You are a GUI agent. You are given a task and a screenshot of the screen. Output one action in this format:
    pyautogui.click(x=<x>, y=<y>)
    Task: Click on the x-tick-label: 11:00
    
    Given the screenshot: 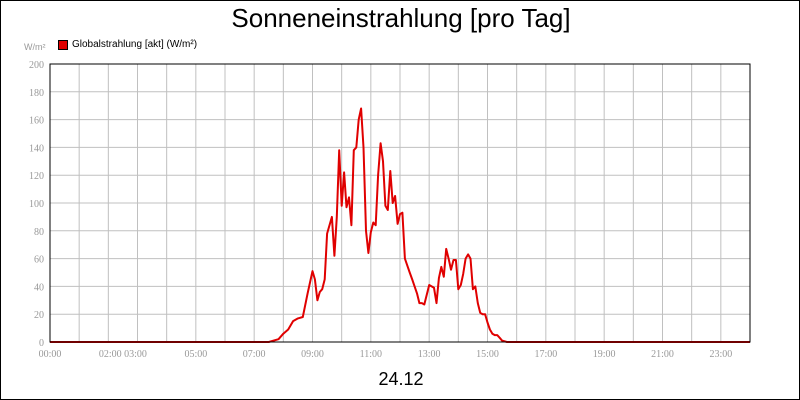 What is the action you would take?
    pyautogui.click(x=371, y=354)
    